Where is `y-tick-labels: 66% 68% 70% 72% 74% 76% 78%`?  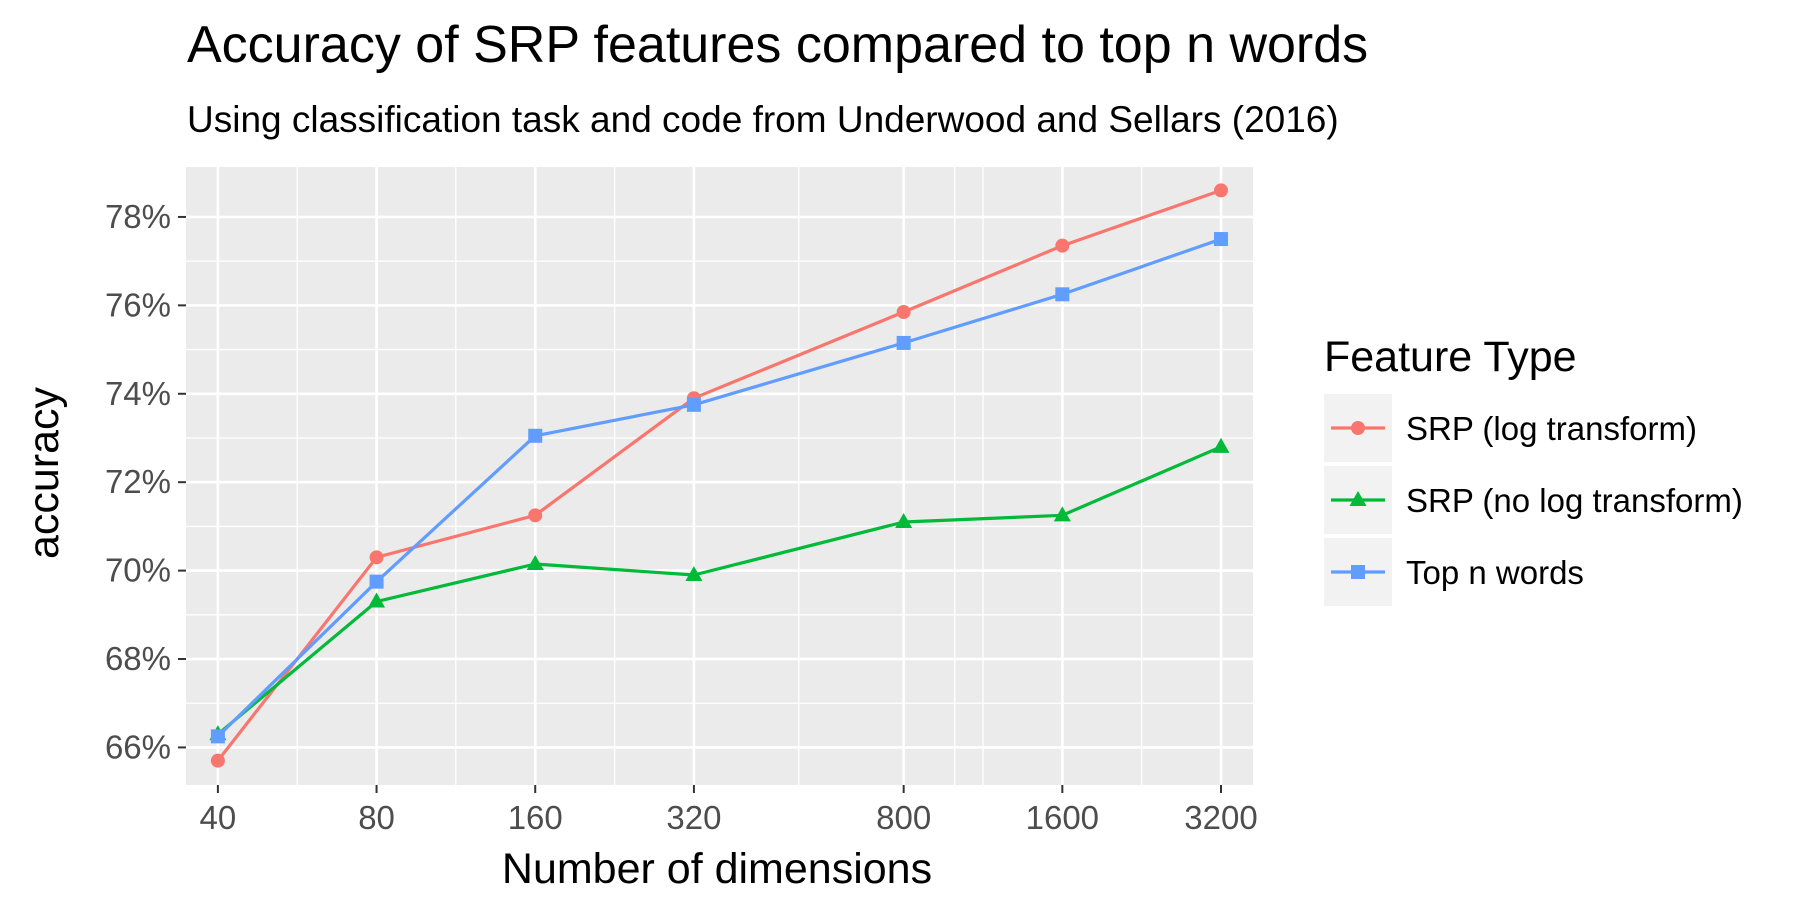
y-tick-labels: 66% 68% 70% 72% 74% 76% 78% is located at coordinates (138, 481).